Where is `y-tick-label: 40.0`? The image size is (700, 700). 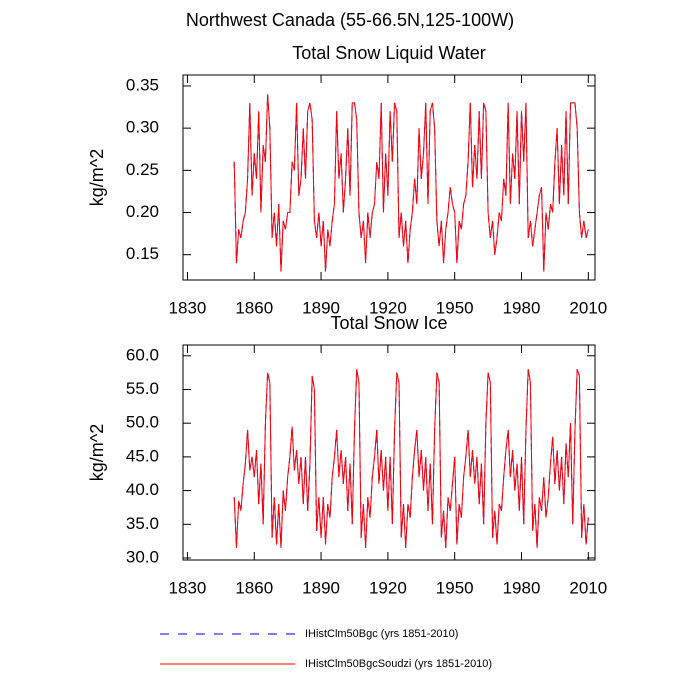
y-tick-label: 40.0 is located at coordinates (142, 489).